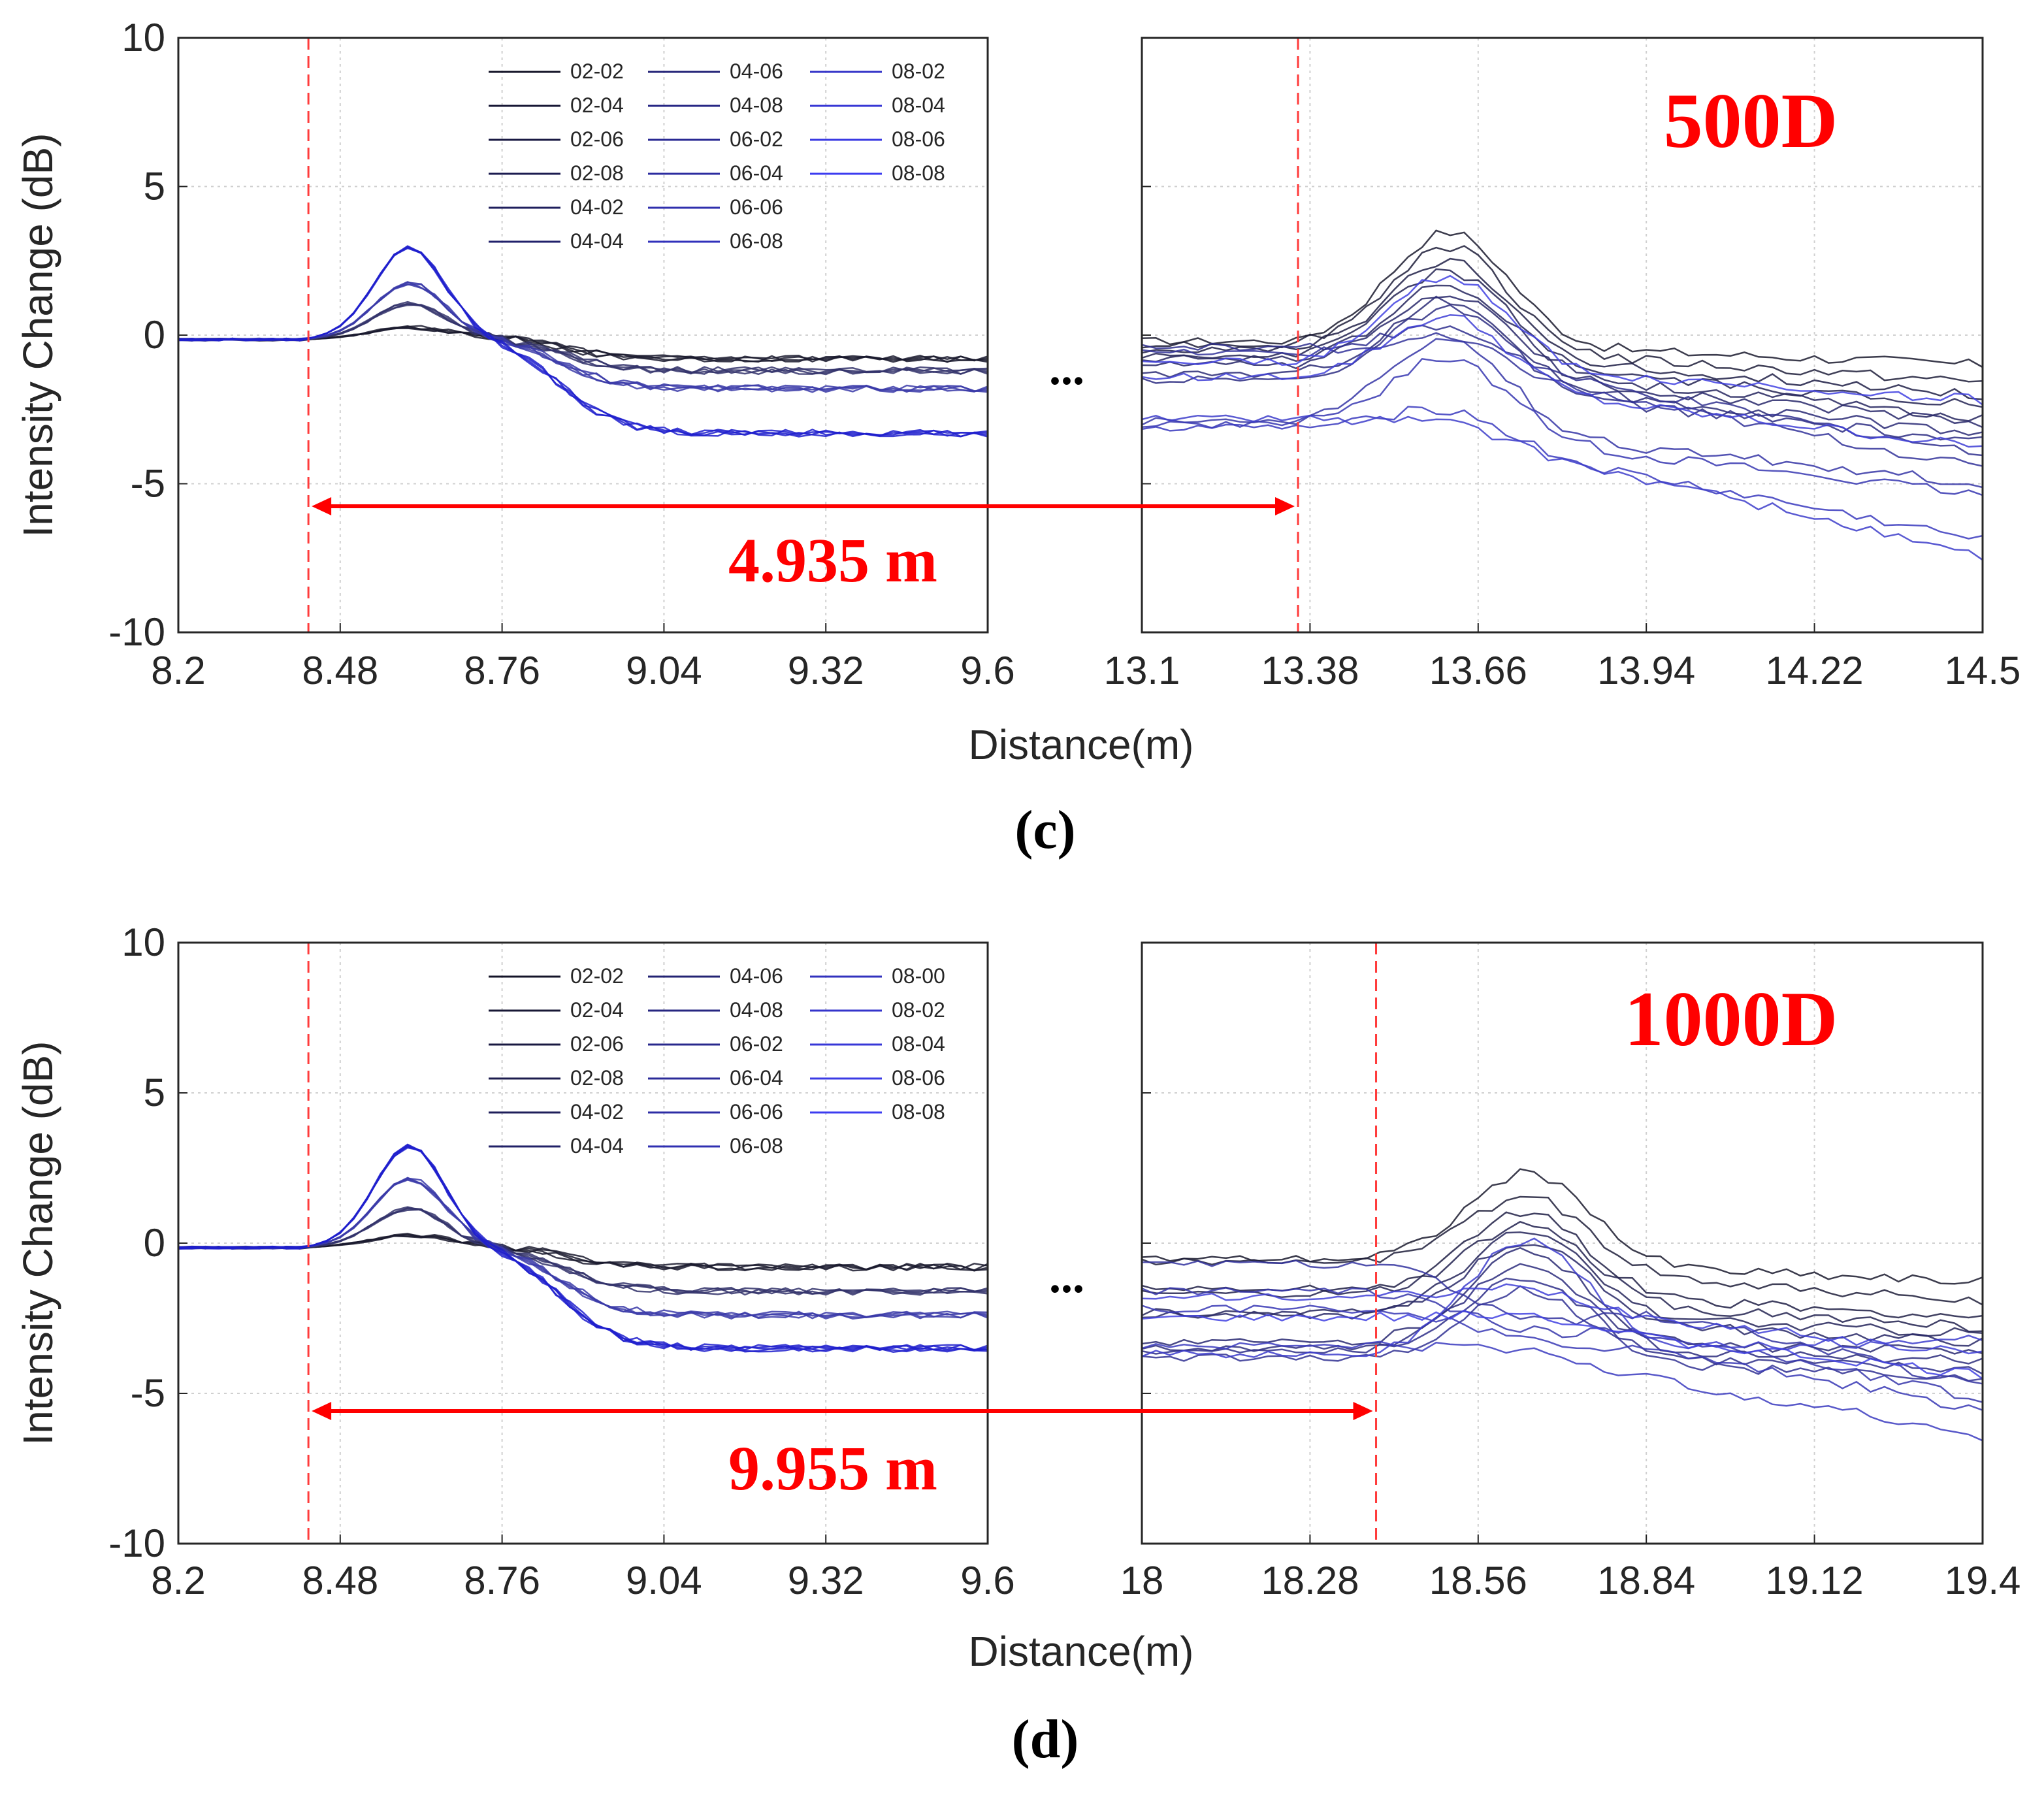 This screenshot has width=2044, height=1801. What do you see at coordinates (1478, 1580) in the screenshot?
I see `x-tick-label: 18.56` at bounding box center [1478, 1580].